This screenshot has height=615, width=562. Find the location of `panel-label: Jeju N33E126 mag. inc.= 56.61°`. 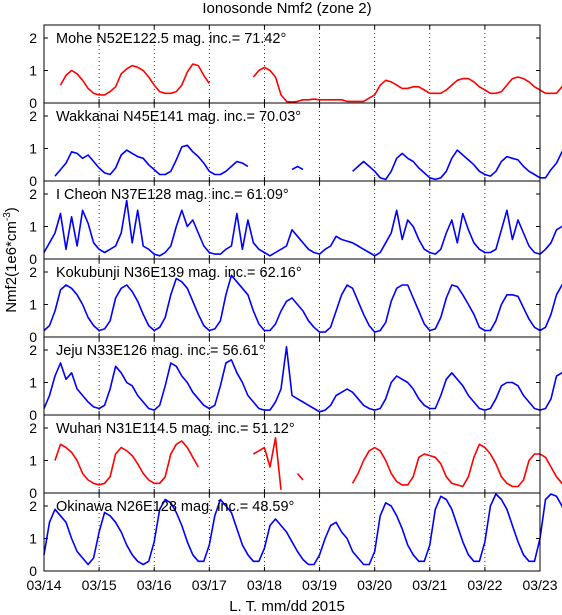

panel-label: Jeju N33E126 mag. inc.= 56.61° is located at coordinates (160, 351).